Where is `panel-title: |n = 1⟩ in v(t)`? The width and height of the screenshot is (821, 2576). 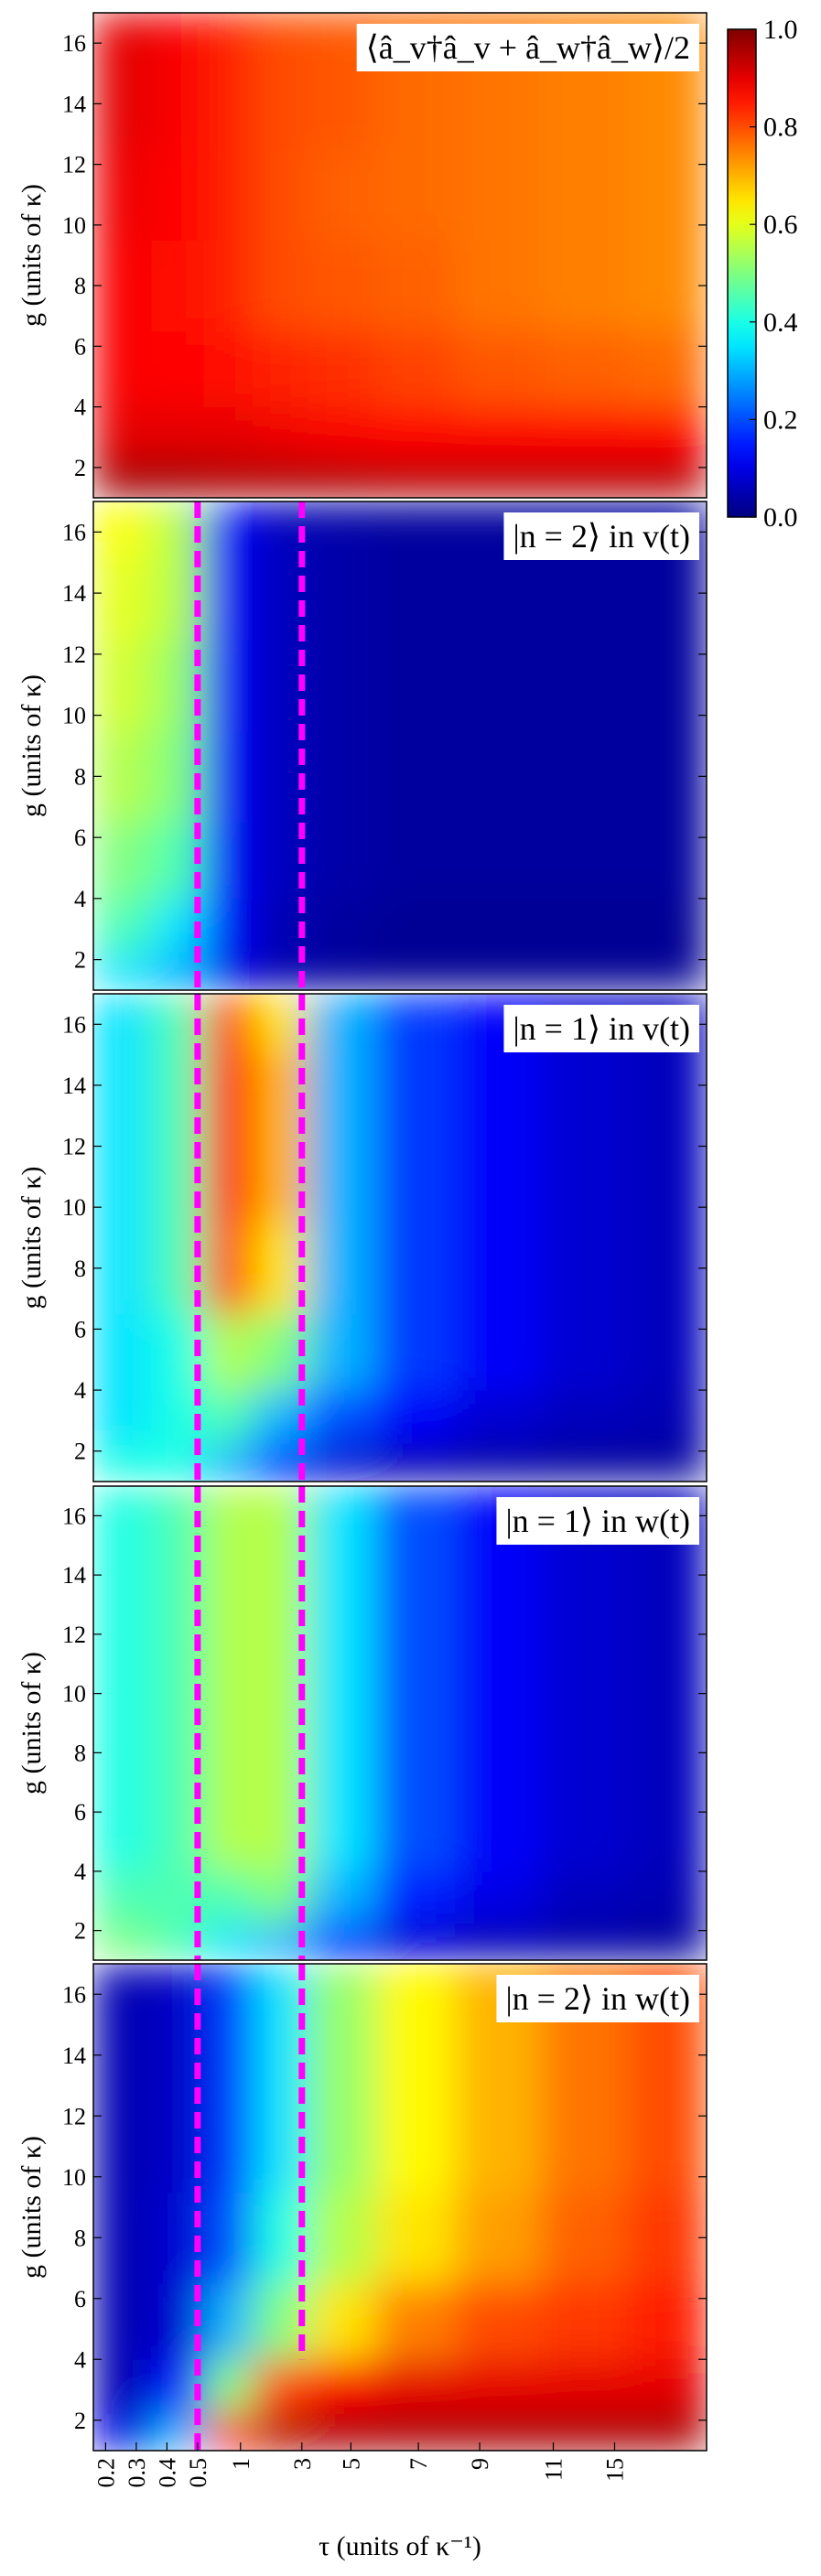
panel-title: |n = 1⟩ in v(t) is located at coordinates (601, 1028).